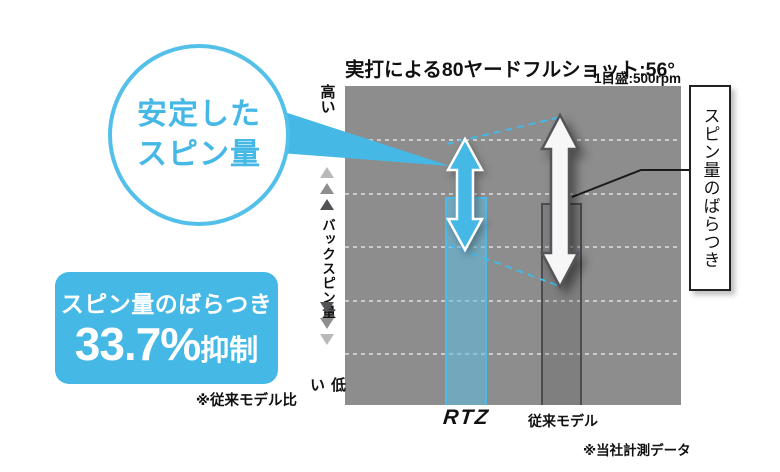 The width and height of the screenshot is (780, 472). Describe the element at coordinates (199, 135) in the screenshot. I see `stable-spin-callout-bubble: 安定した スピン量` at that location.